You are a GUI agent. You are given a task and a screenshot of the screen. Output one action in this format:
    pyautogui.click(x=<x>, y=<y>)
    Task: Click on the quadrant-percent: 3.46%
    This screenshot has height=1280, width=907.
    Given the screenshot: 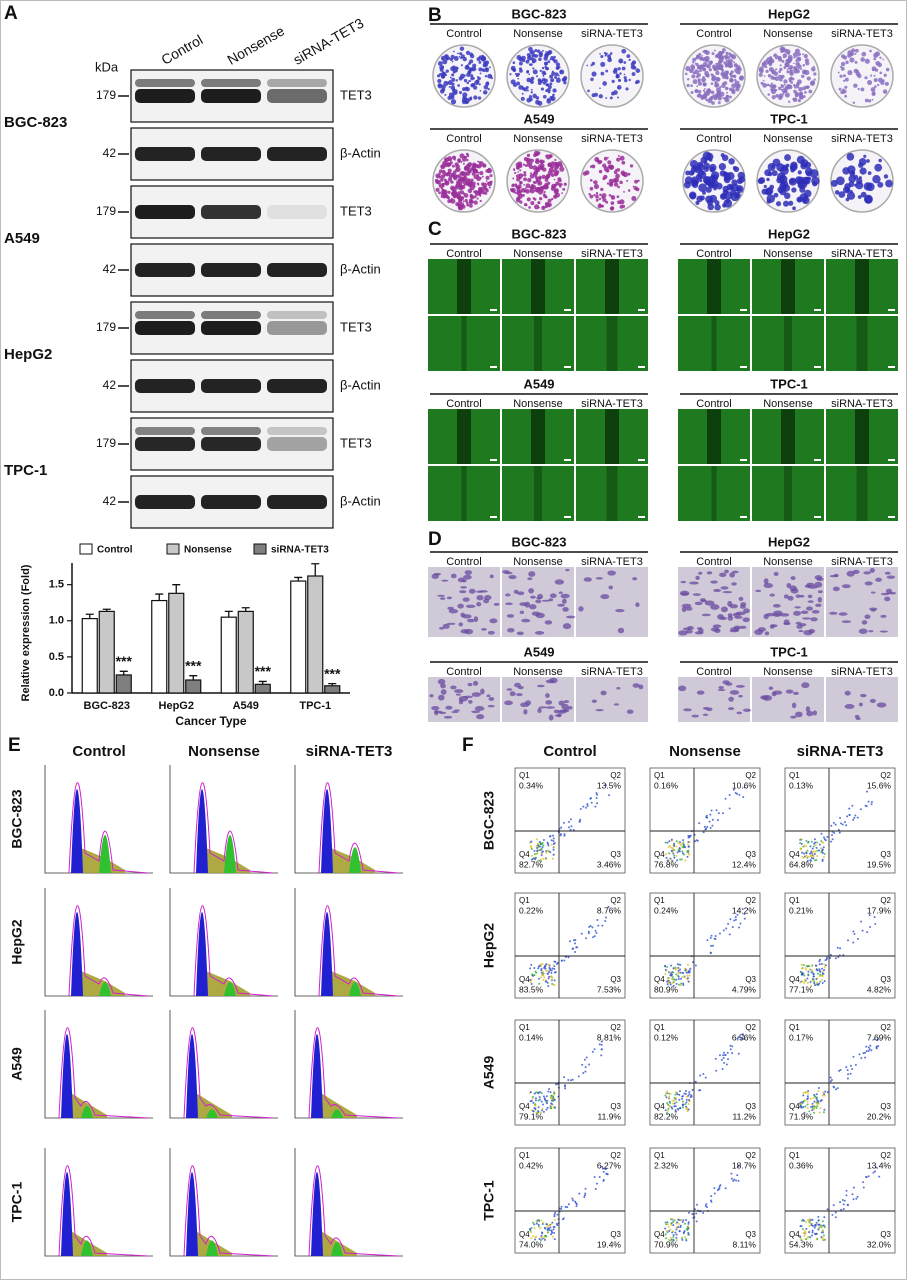 What is the action you would take?
    pyautogui.click(x=609, y=864)
    